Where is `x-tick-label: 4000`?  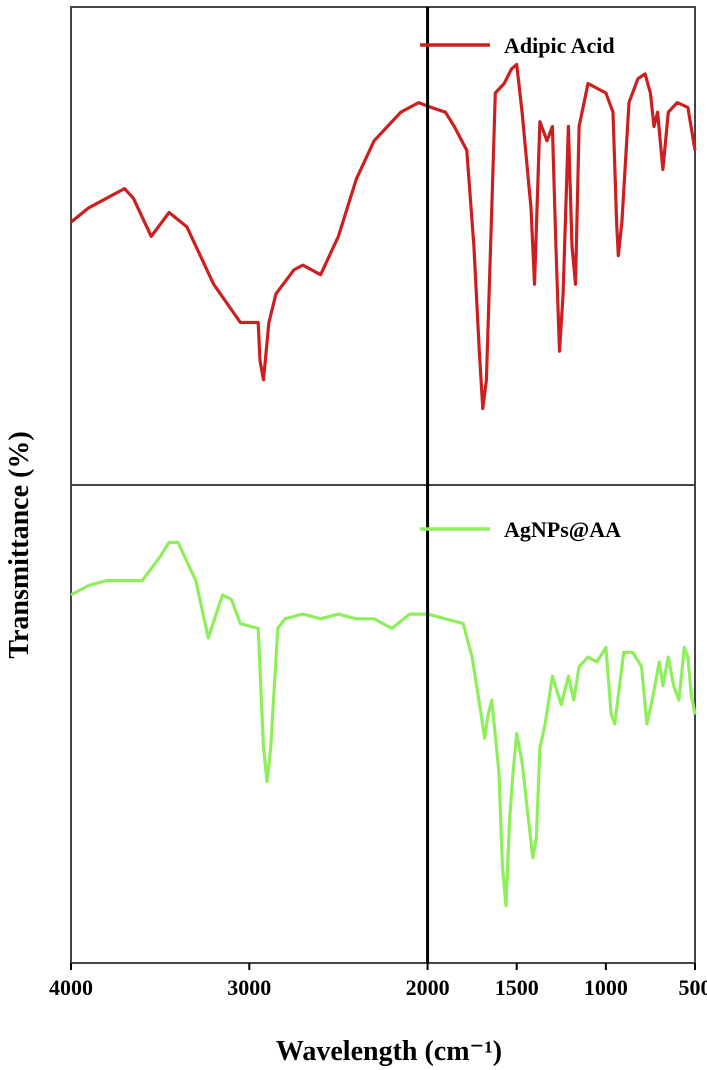
x-tick-label: 4000 is located at coordinates (71, 987).